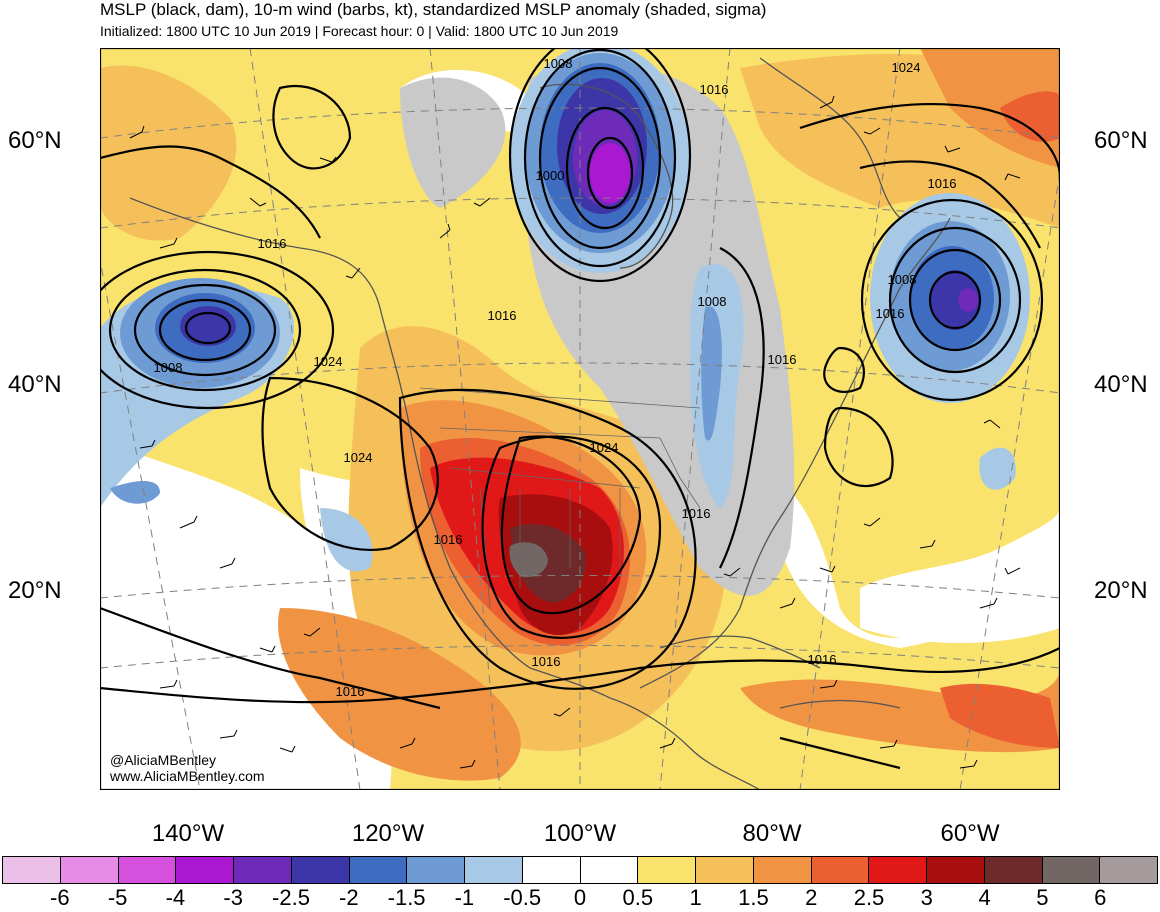  What do you see at coordinates (233, 897) in the screenshot?
I see `colorbar-tick-label: -3` at bounding box center [233, 897].